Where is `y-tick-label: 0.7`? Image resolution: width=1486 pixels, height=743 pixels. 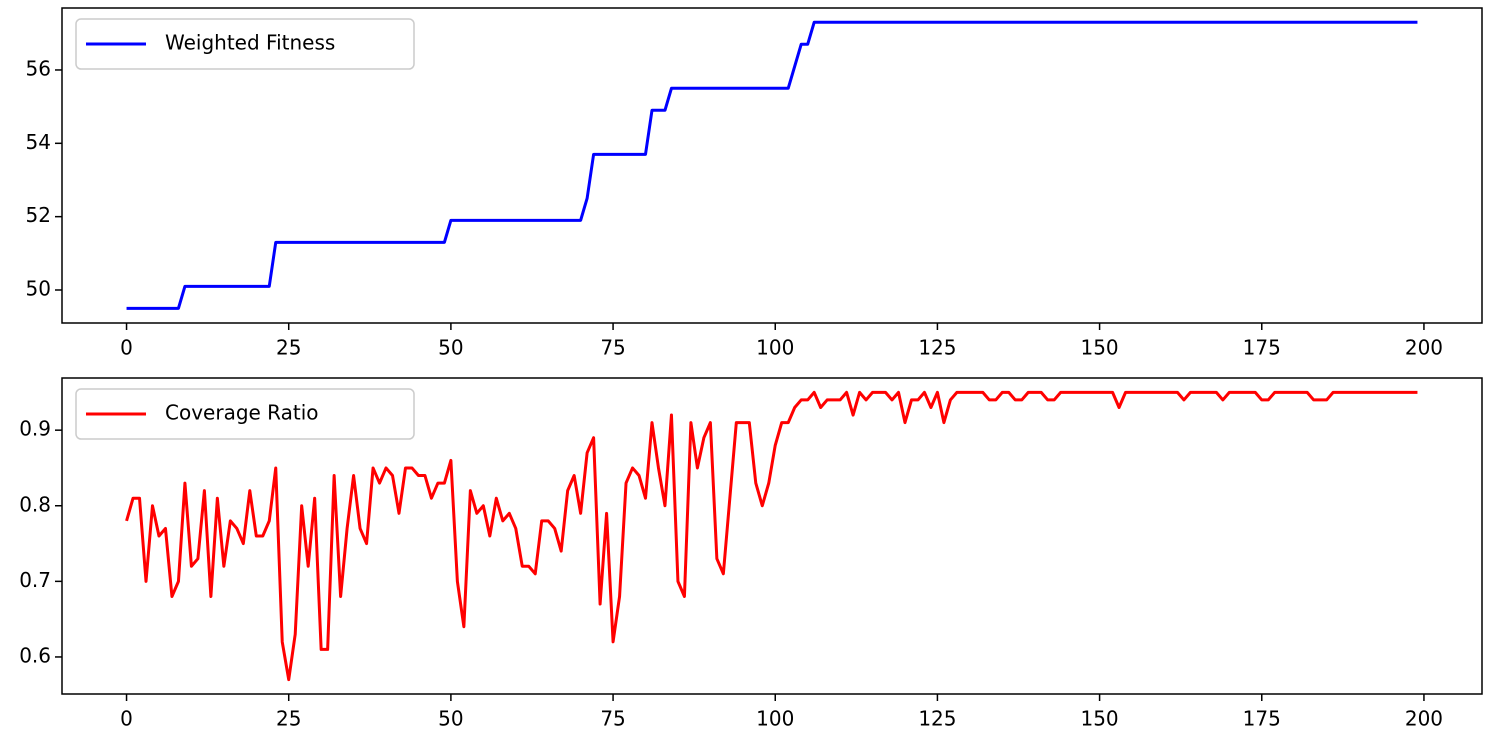 y-tick-label: 0.7 is located at coordinates (35, 580).